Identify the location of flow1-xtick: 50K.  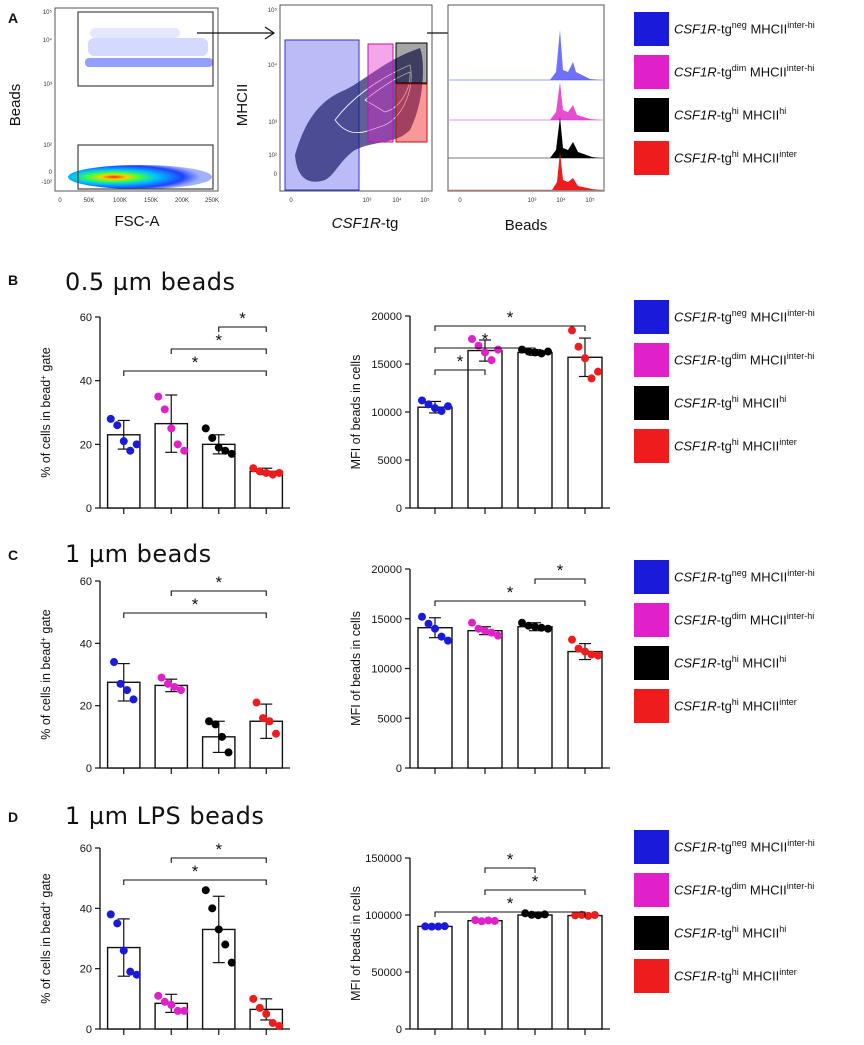
(89, 201).